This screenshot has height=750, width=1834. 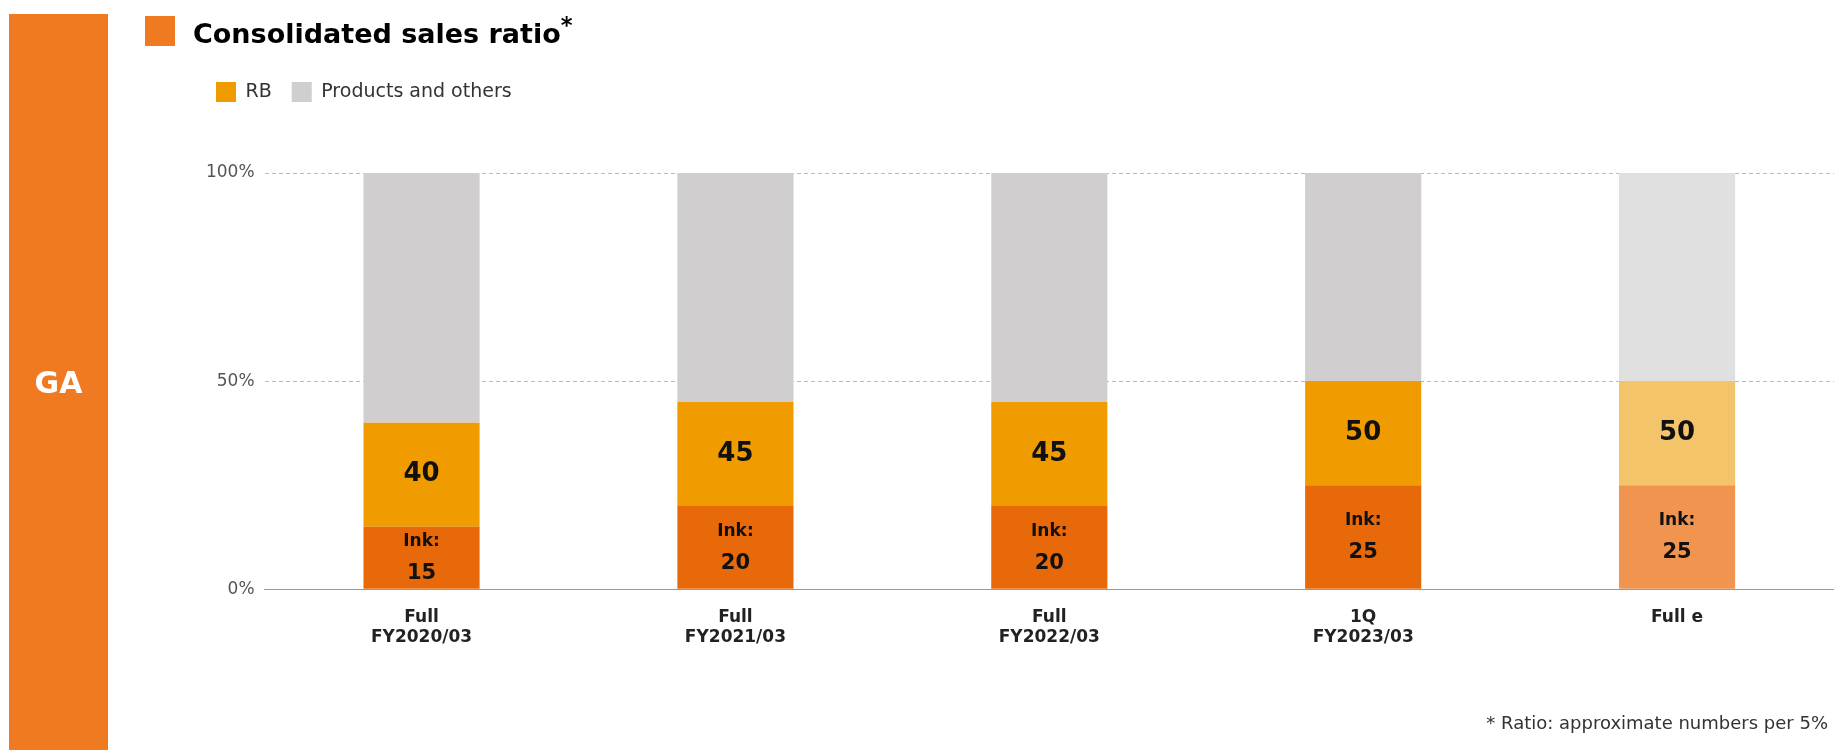 I want to click on y-tick-label: 50%, so click(x=235, y=379).